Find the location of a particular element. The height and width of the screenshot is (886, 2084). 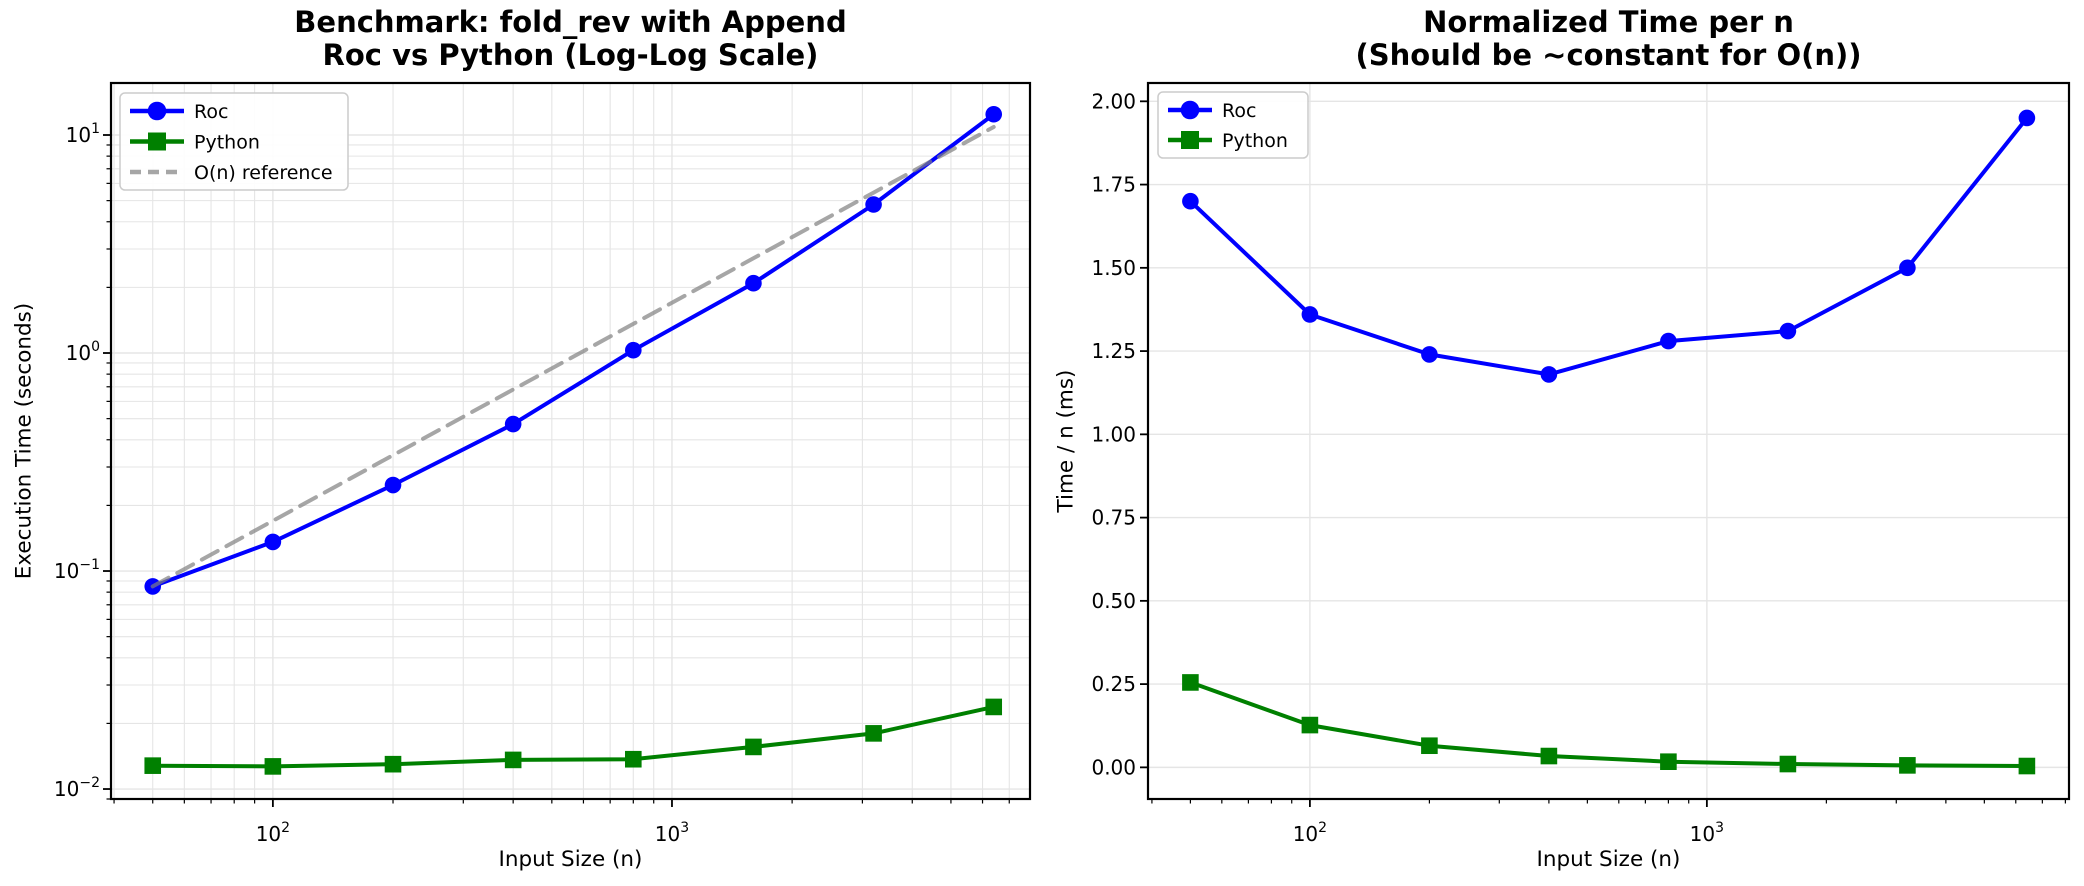

left-chart-yaxis-label: Execution Time (seconds) is located at coordinates (24, 441).